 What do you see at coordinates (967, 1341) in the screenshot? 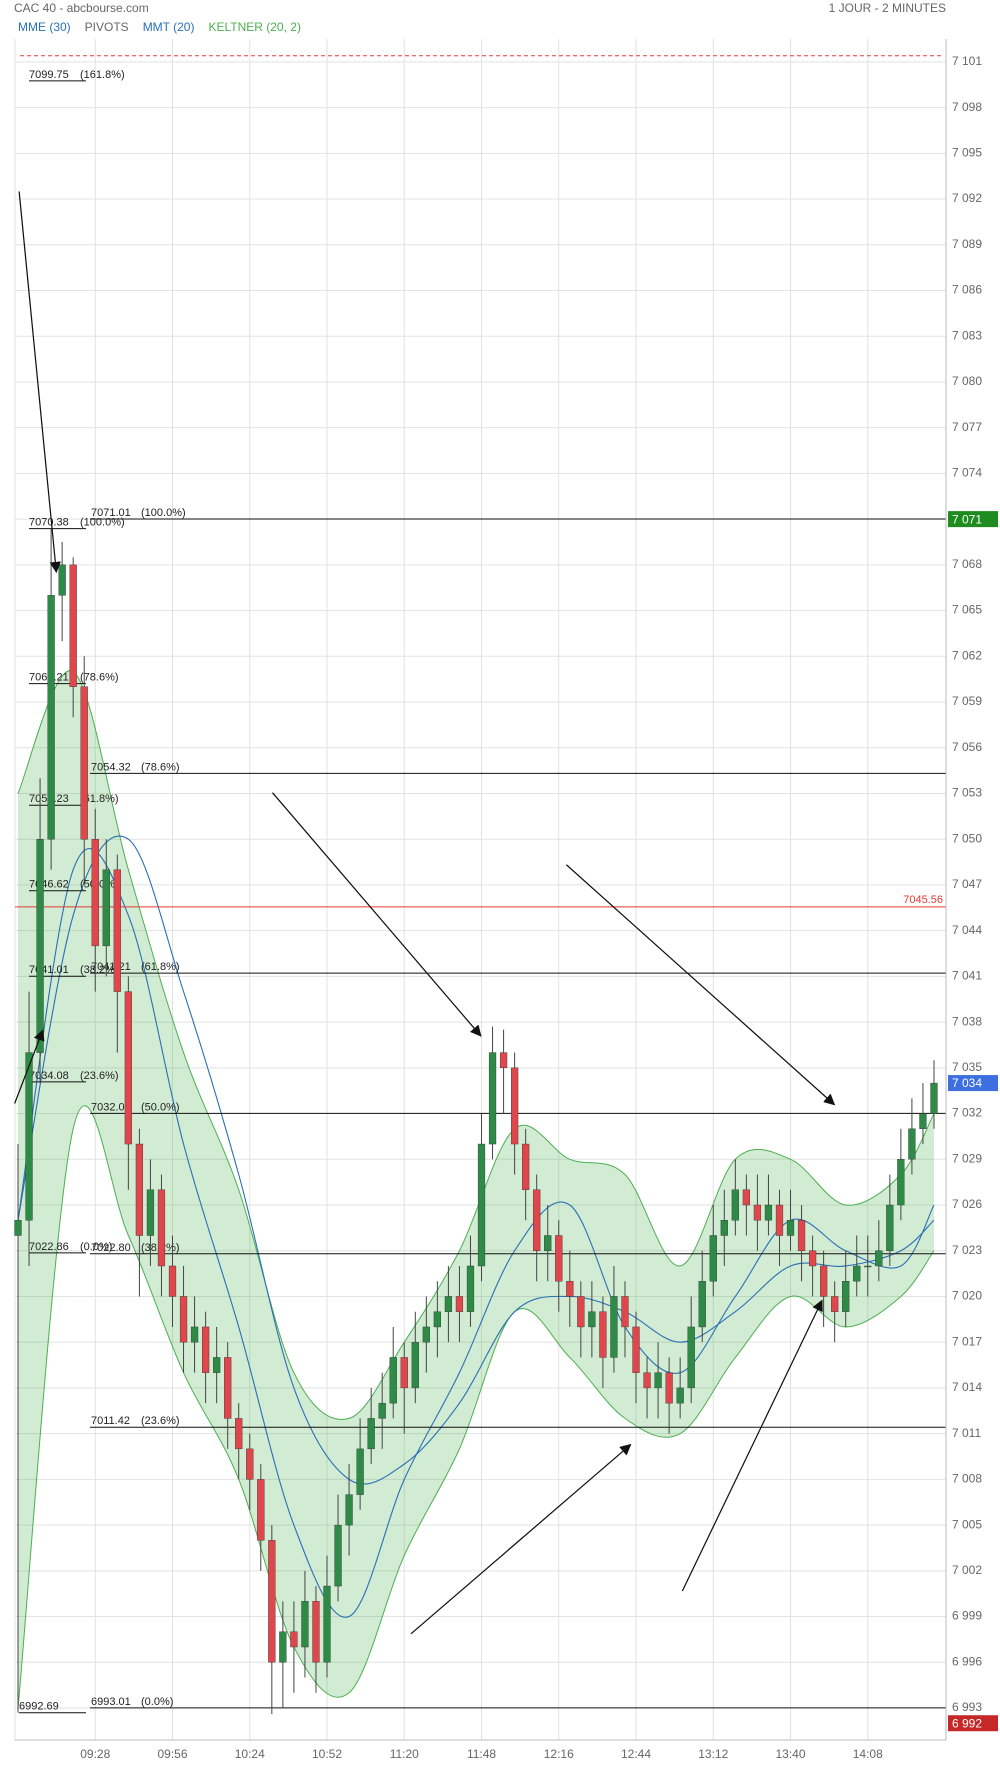
I see `y-tick-label: 7 017` at bounding box center [967, 1341].